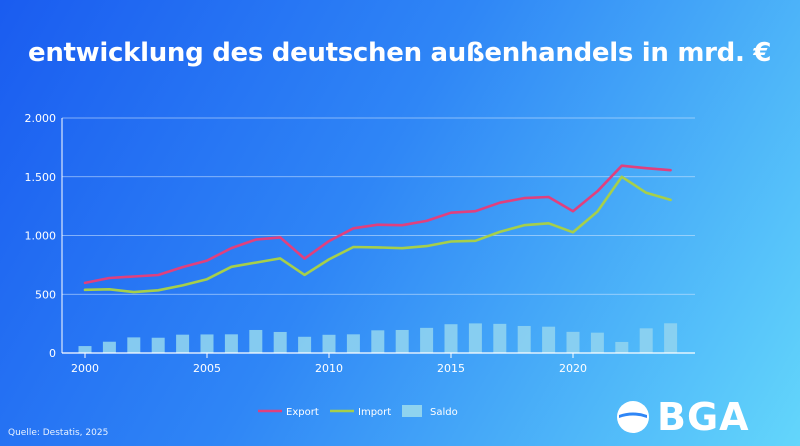 The height and width of the screenshot is (446, 800). I want to click on y-tick-label: 0, so click(52, 353).